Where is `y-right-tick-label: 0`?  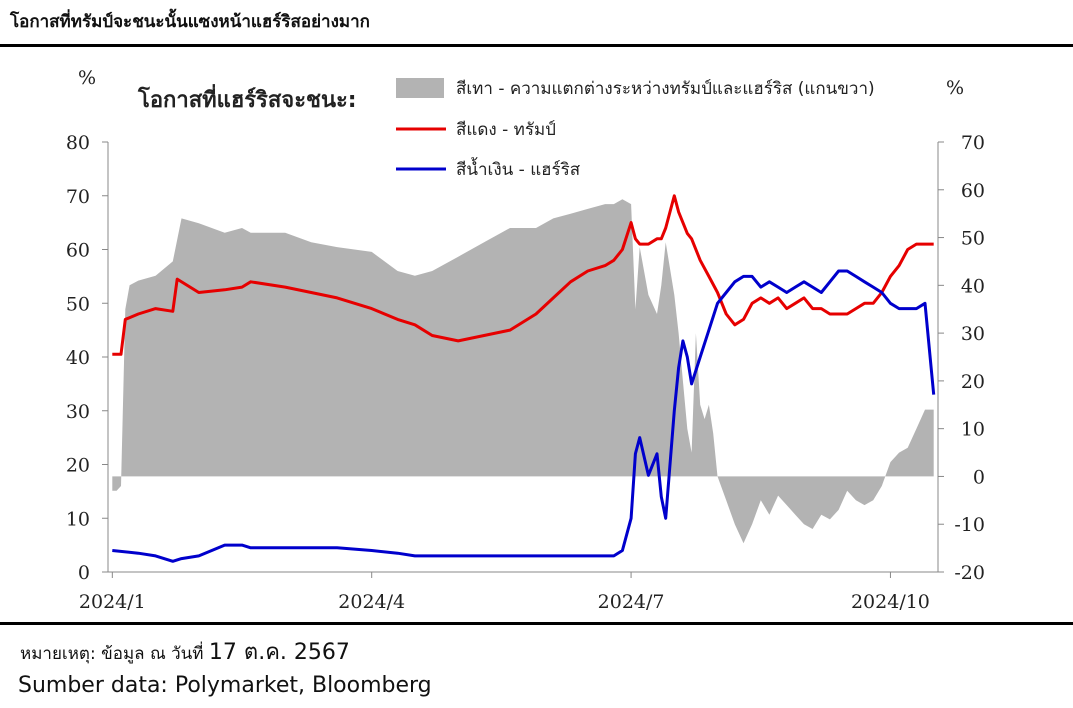 y-right-tick-label: 0 is located at coordinates (979, 477).